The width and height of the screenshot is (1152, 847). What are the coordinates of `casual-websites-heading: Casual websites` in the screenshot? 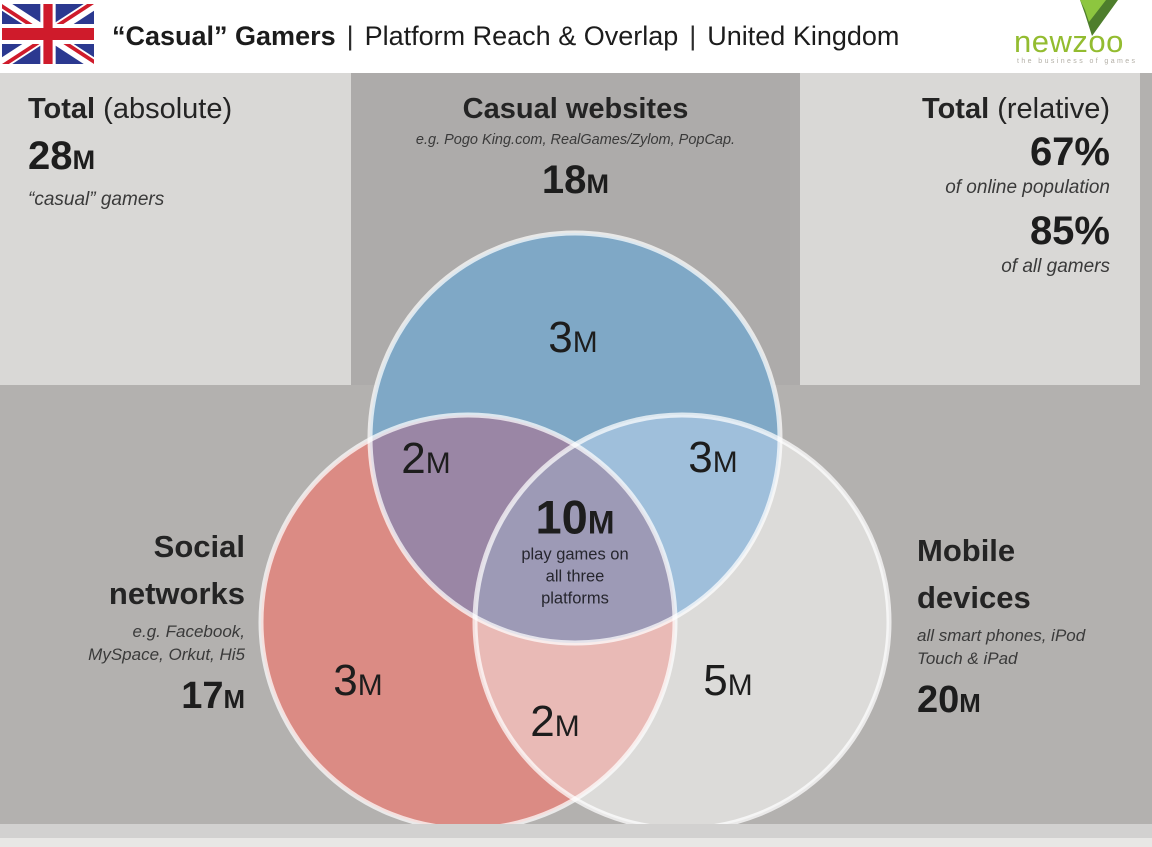 It's located at (575, 109).